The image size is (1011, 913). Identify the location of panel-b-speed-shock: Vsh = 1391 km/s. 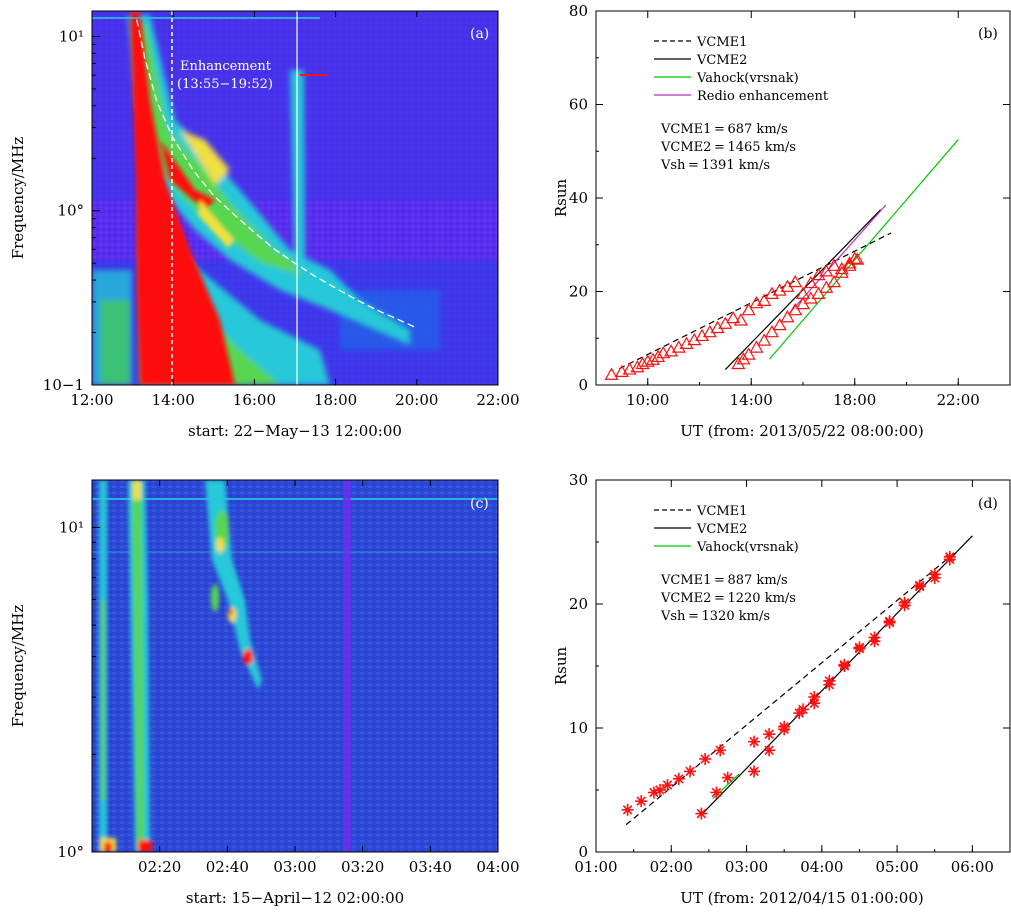
(715, 165).